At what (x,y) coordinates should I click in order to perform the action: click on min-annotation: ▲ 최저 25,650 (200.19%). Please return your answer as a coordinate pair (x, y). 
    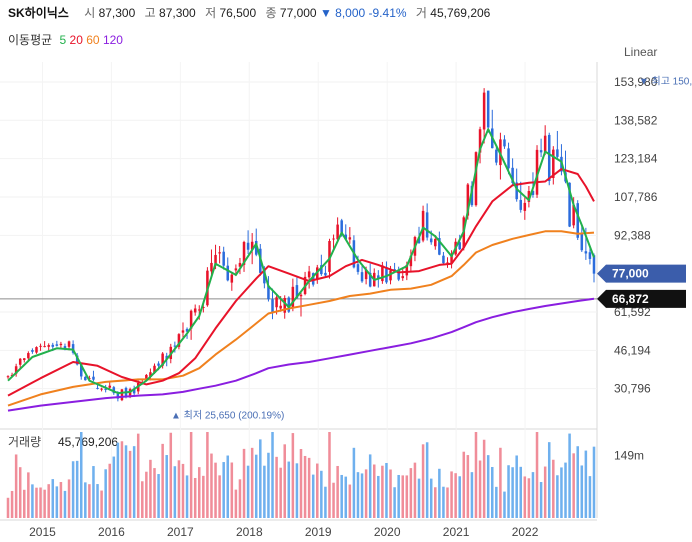
    Looking at the image, I should click on (227, 415).